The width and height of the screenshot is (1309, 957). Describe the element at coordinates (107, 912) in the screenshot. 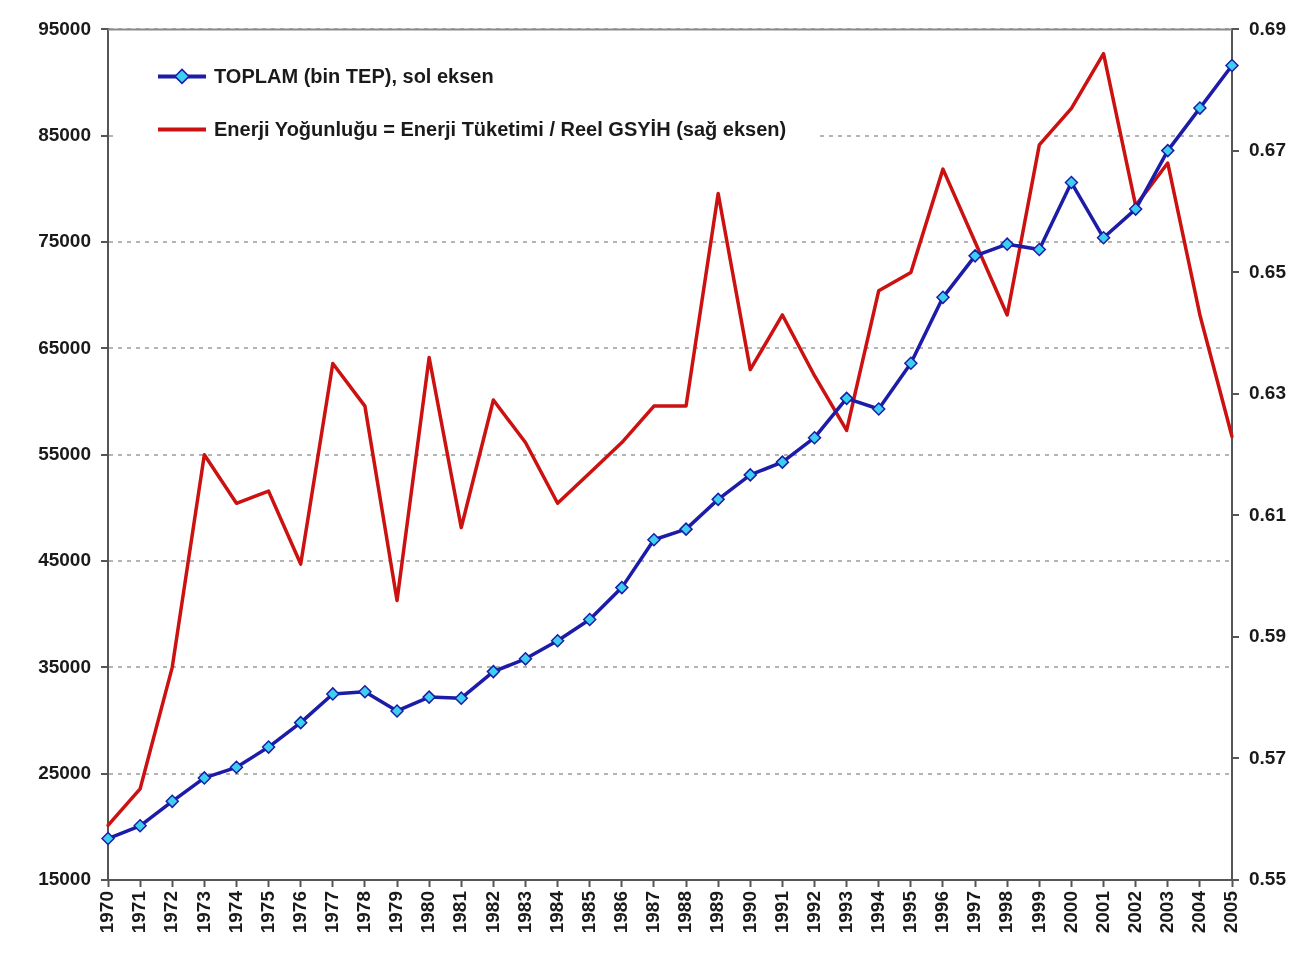

I see `x-tick-label: 1970` at that location.